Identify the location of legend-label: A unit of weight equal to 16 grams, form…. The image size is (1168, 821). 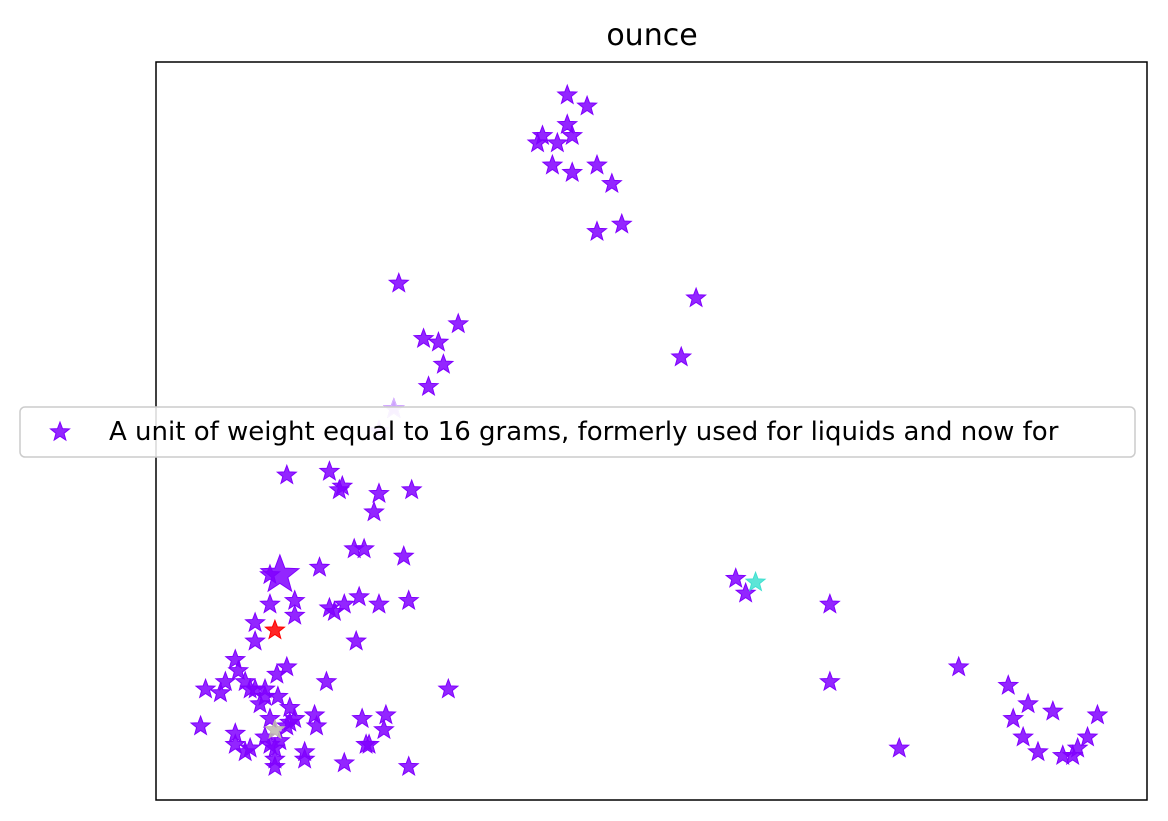
(584, 432).